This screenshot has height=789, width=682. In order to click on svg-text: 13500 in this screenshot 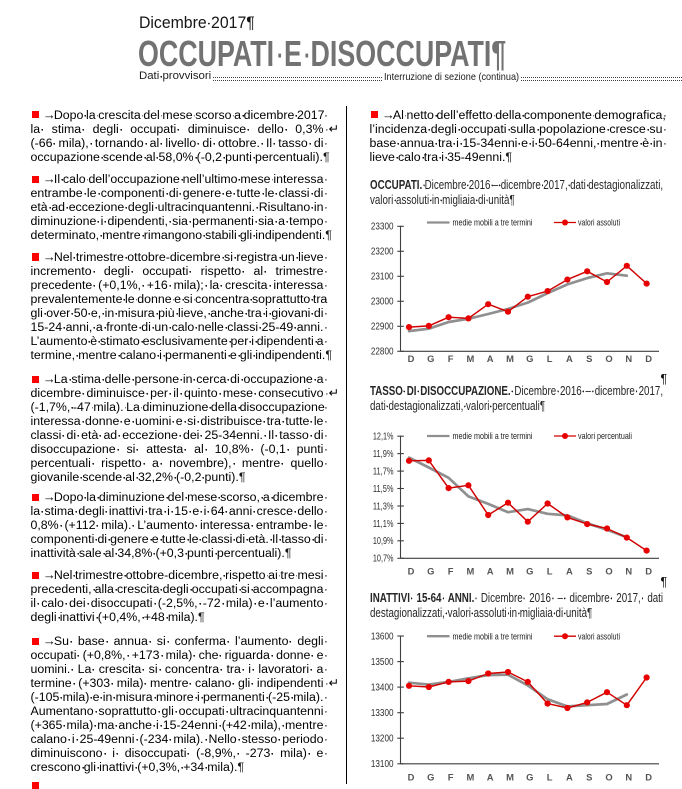, I will do `click(382, 662)`.